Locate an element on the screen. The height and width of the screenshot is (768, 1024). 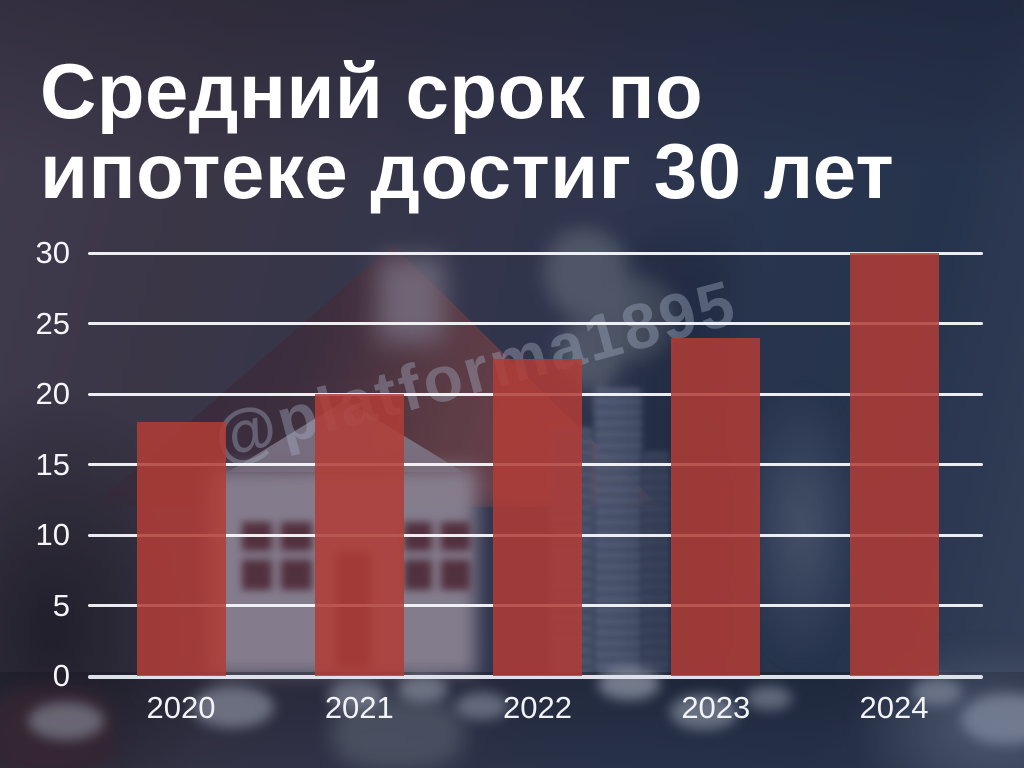
page-title-line-1: Средний срок по is located at coordinates (372, 91).